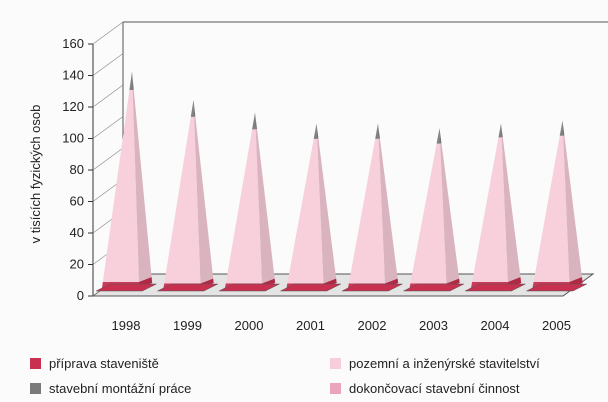 The height and width of the screenshot is (402, 608). Describe the element at coordinates (104, 363) in the screenshot. I see `legend-label: příprava staveniště` at that location.